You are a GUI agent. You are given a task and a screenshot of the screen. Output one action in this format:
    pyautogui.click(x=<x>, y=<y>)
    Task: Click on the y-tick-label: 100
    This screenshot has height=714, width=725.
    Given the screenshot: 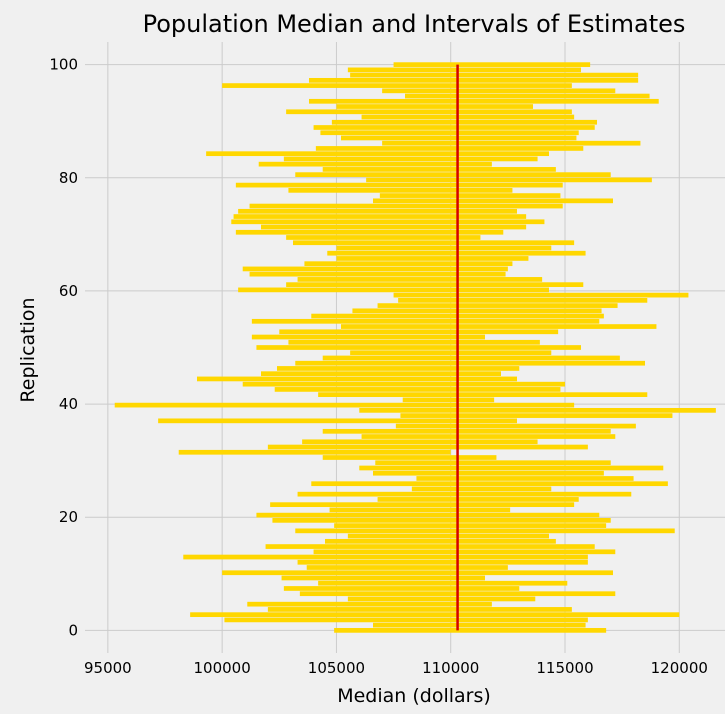 What is the action you would take?
    pyautogui.click(x=63, y=65)
    